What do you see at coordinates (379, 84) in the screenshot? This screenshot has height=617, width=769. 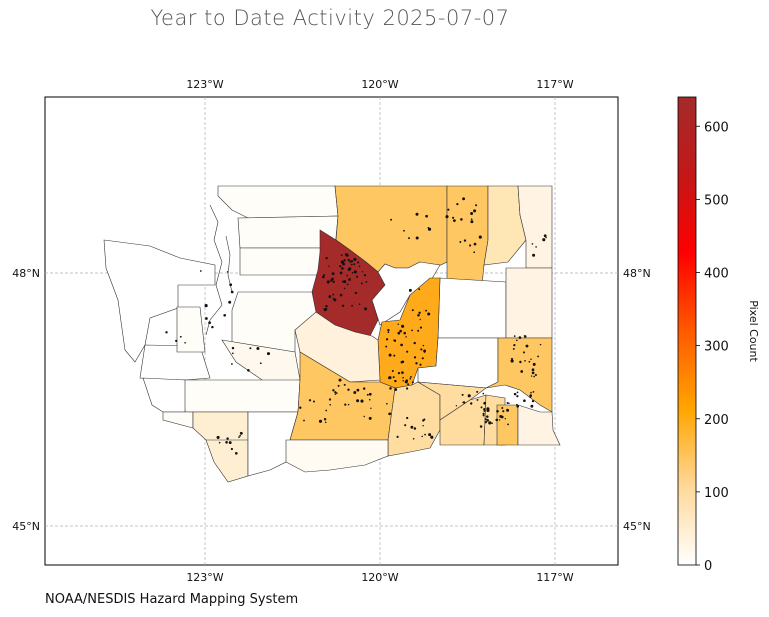 I see `top-tick-labels: 123°W 120°W 117°W` at bounding box center [379, 84].